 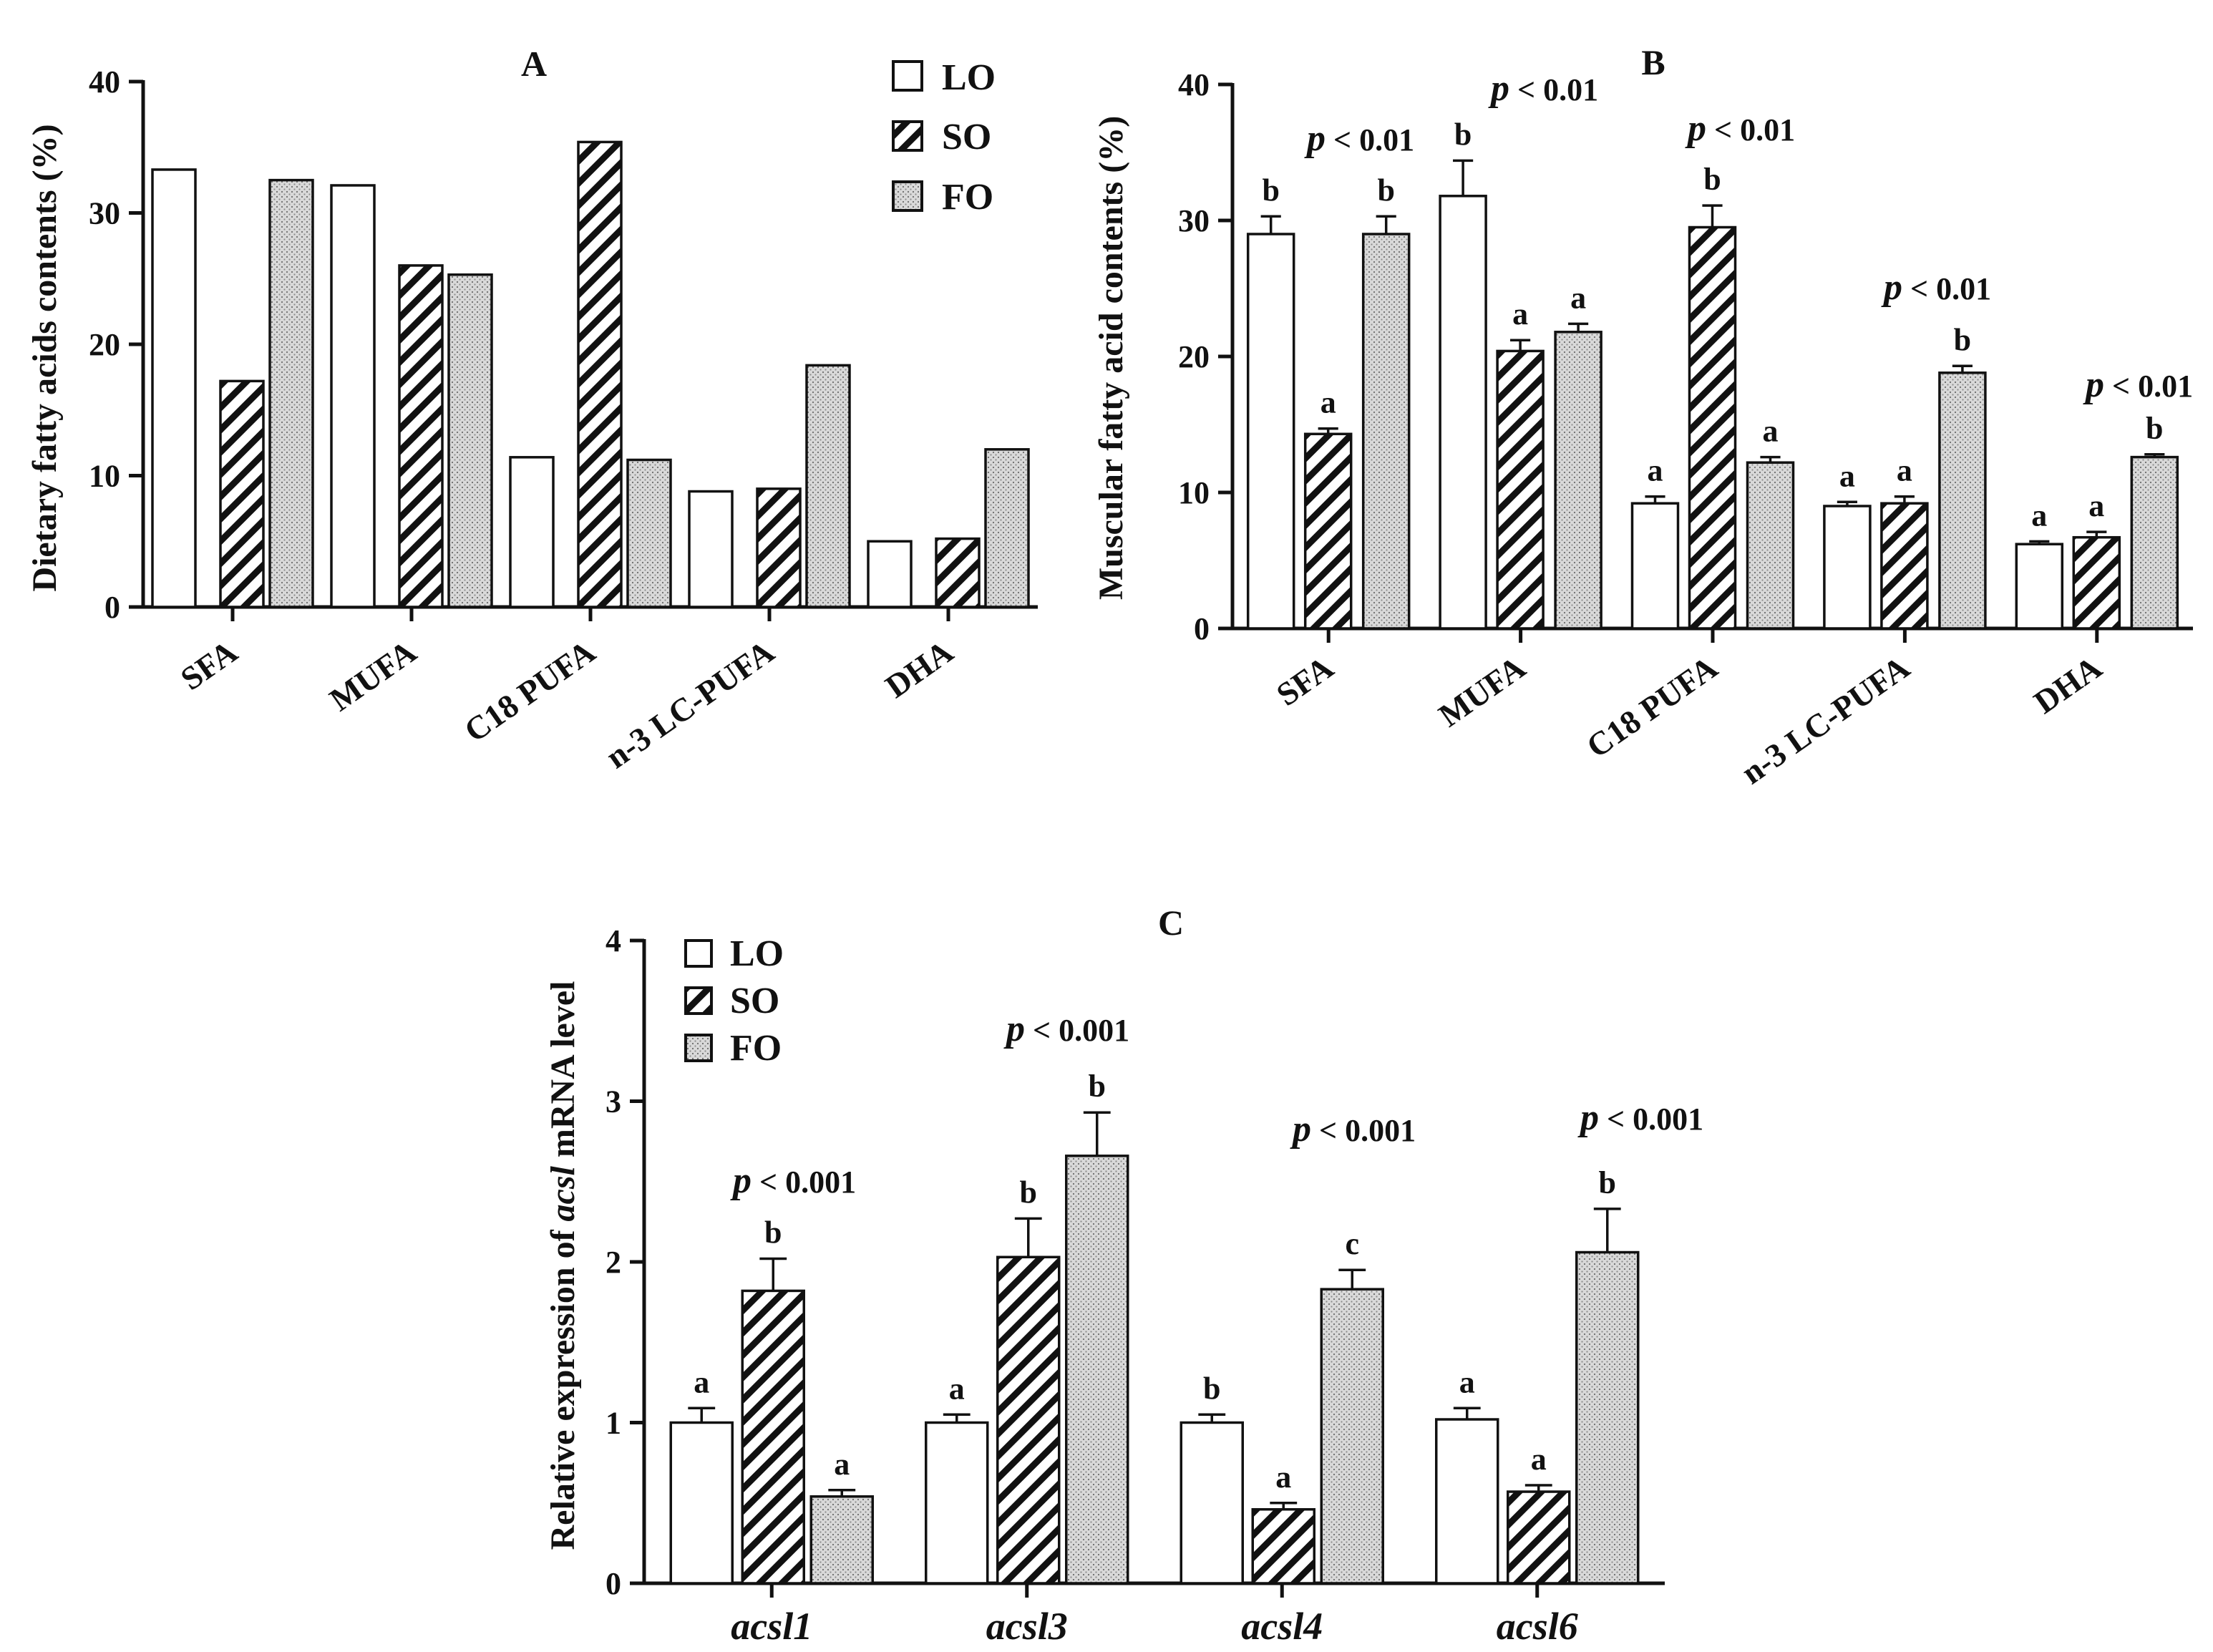 What do you see at coordinates (1607, 1417) in the screenshot?
I see `bar-fo-acsl6` at bounding box center [1607, 1417].